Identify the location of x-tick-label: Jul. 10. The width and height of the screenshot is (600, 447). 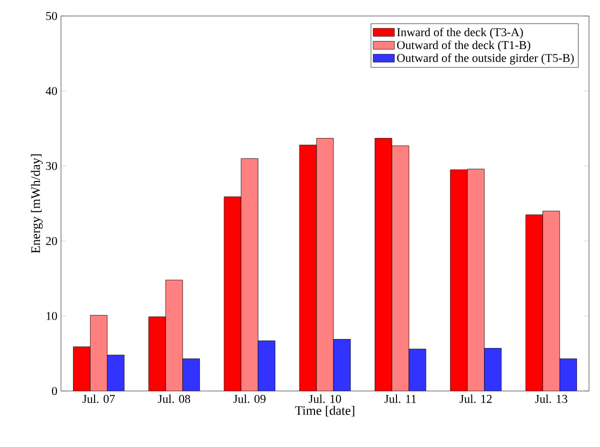
(324, 398).